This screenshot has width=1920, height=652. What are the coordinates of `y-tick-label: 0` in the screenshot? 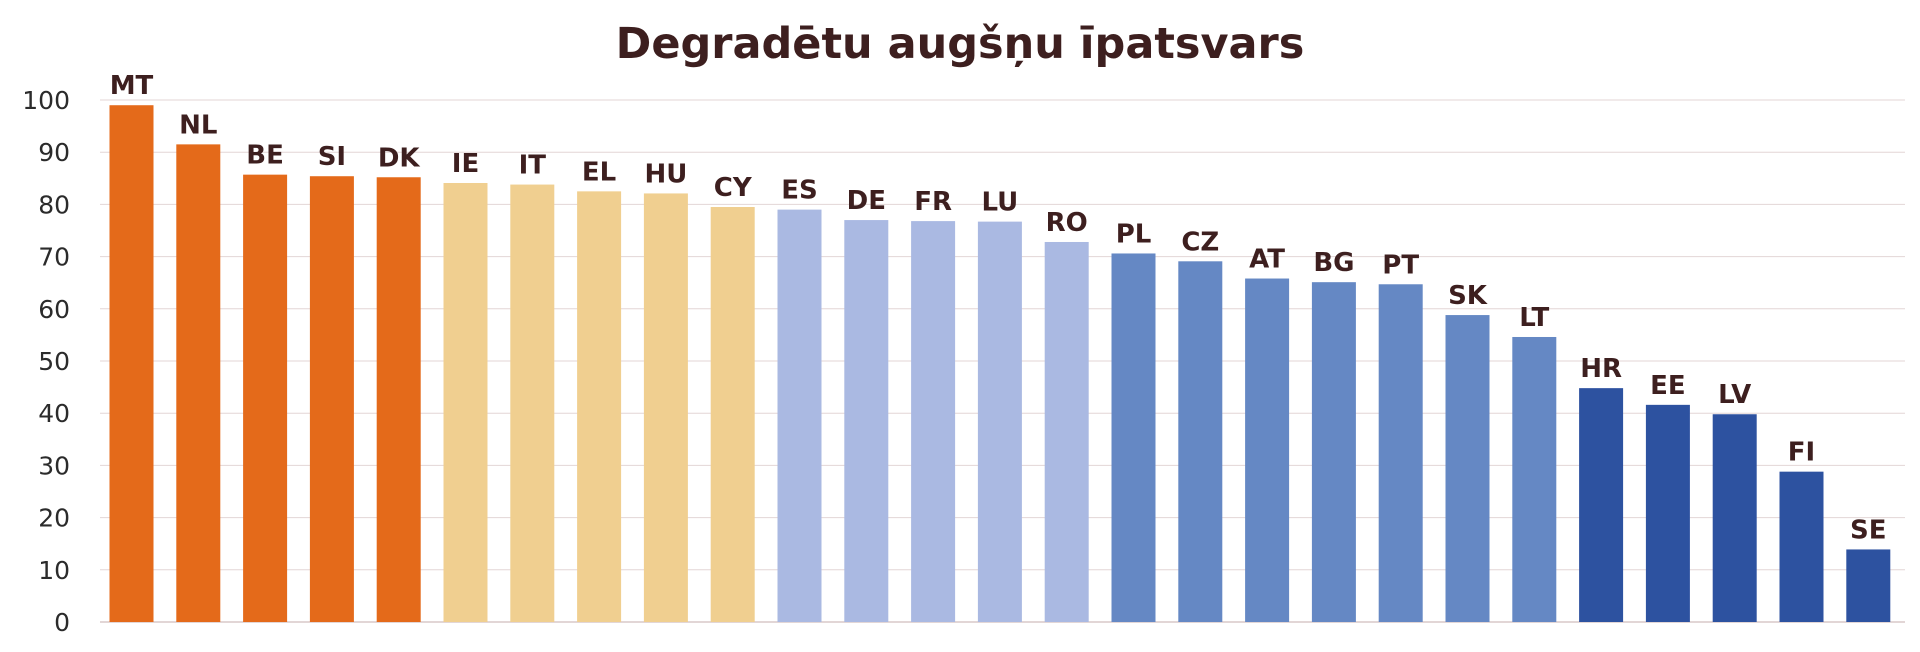 It's located at (62, 622).